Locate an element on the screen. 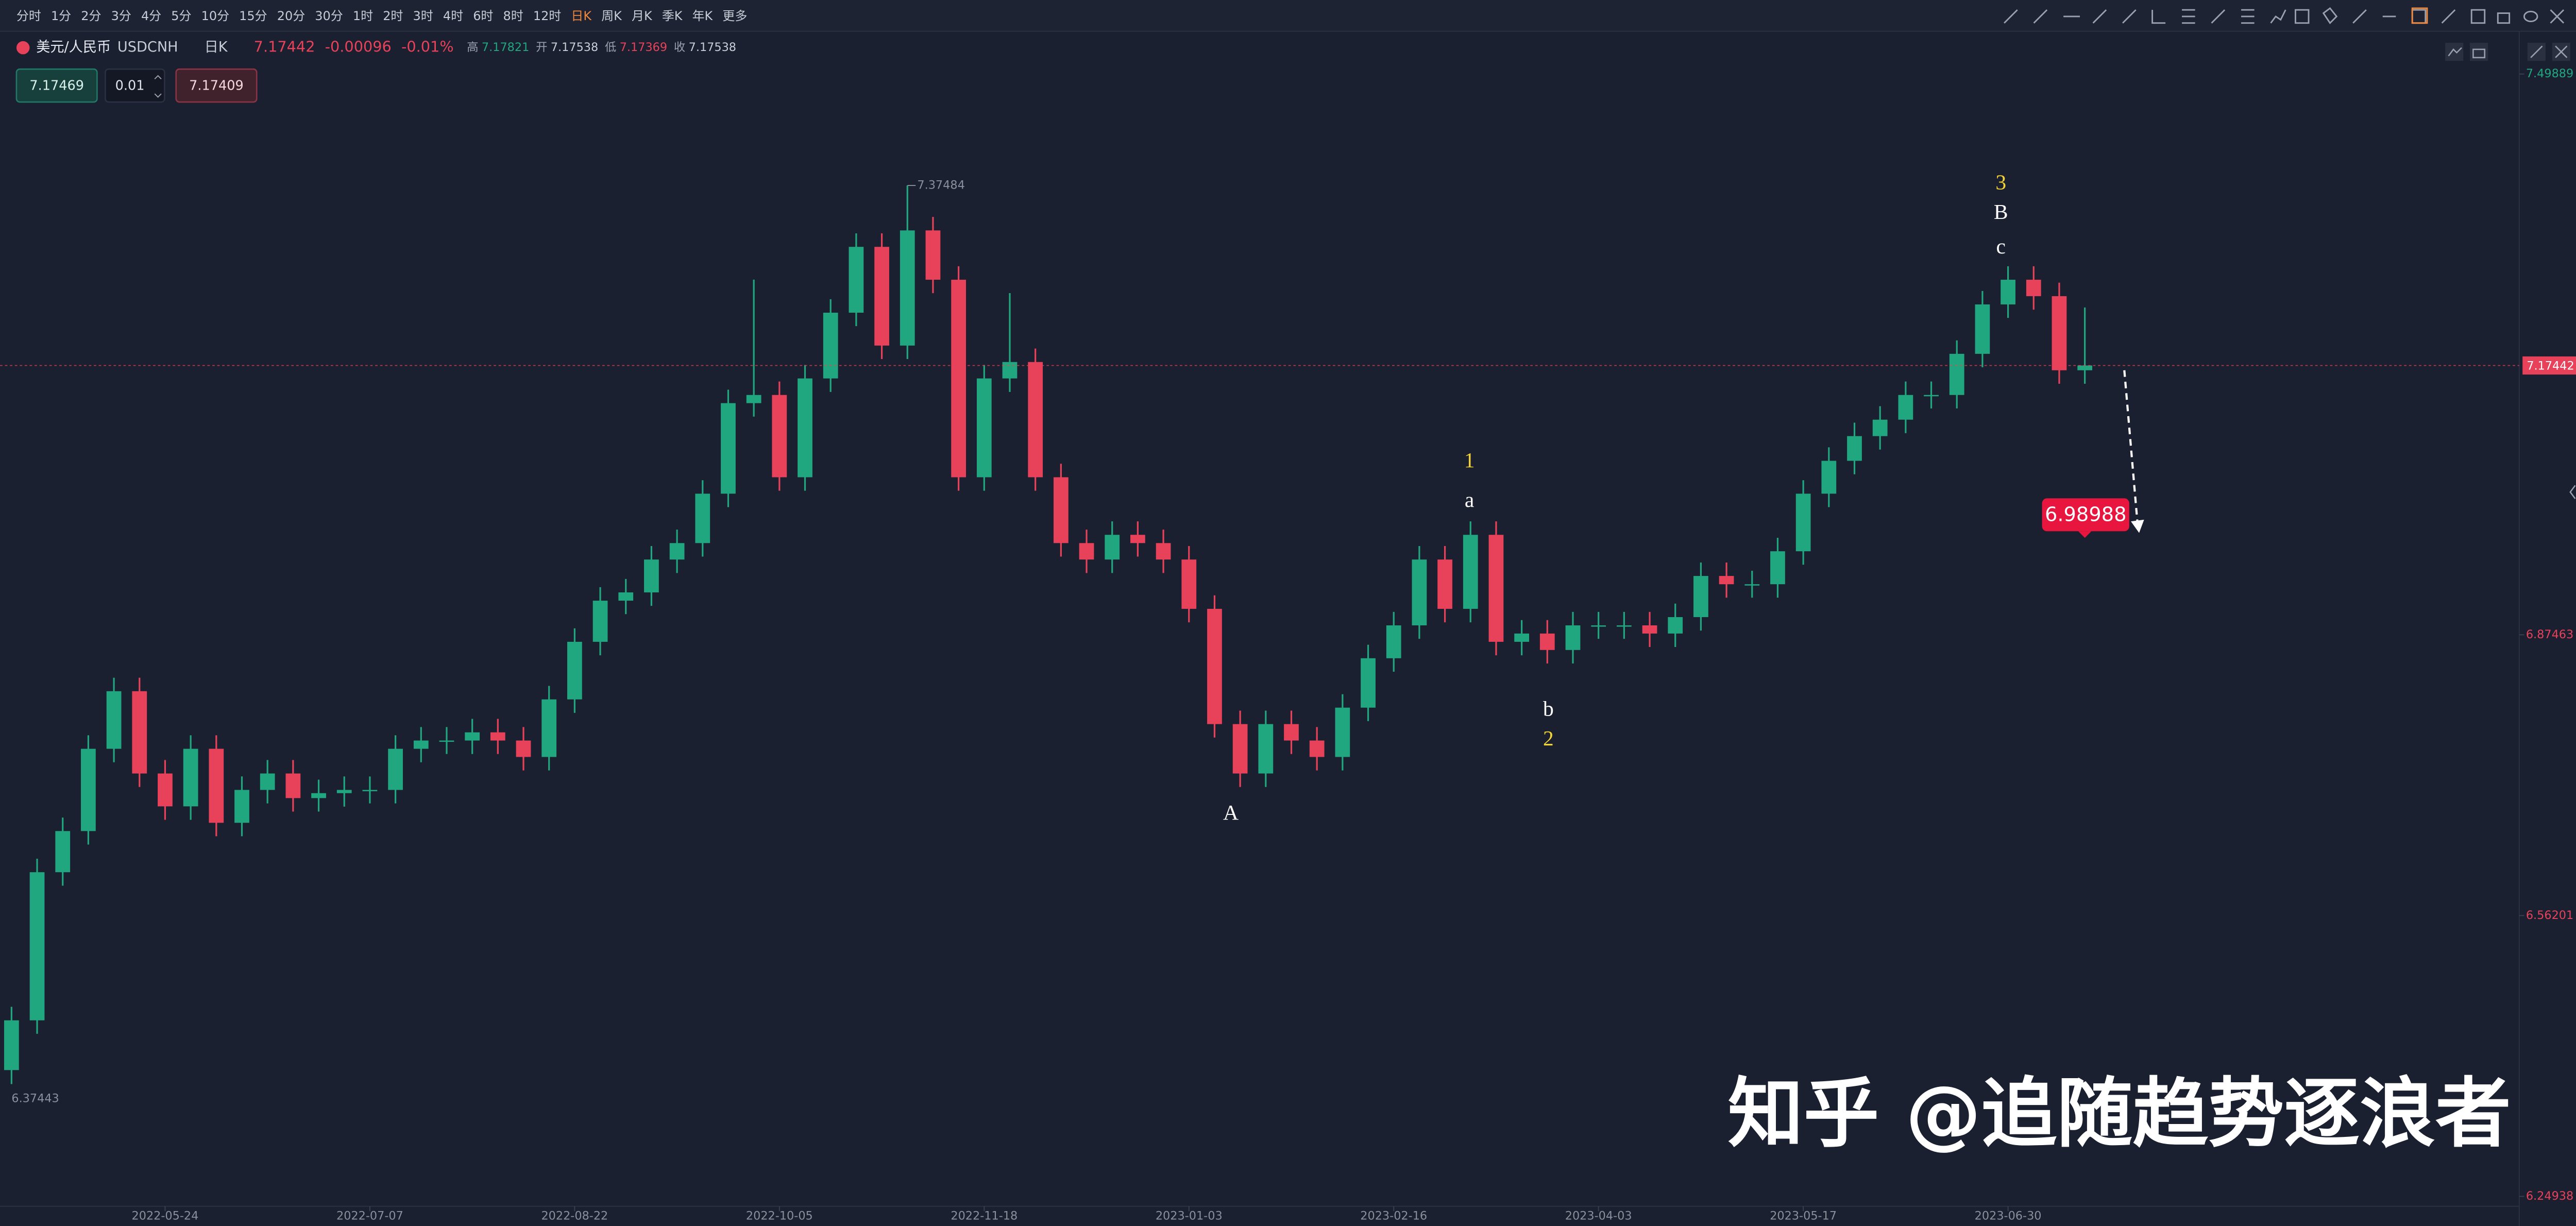  x-tick-label: 2023-01-03 is located at coordinates (1189, 1215).